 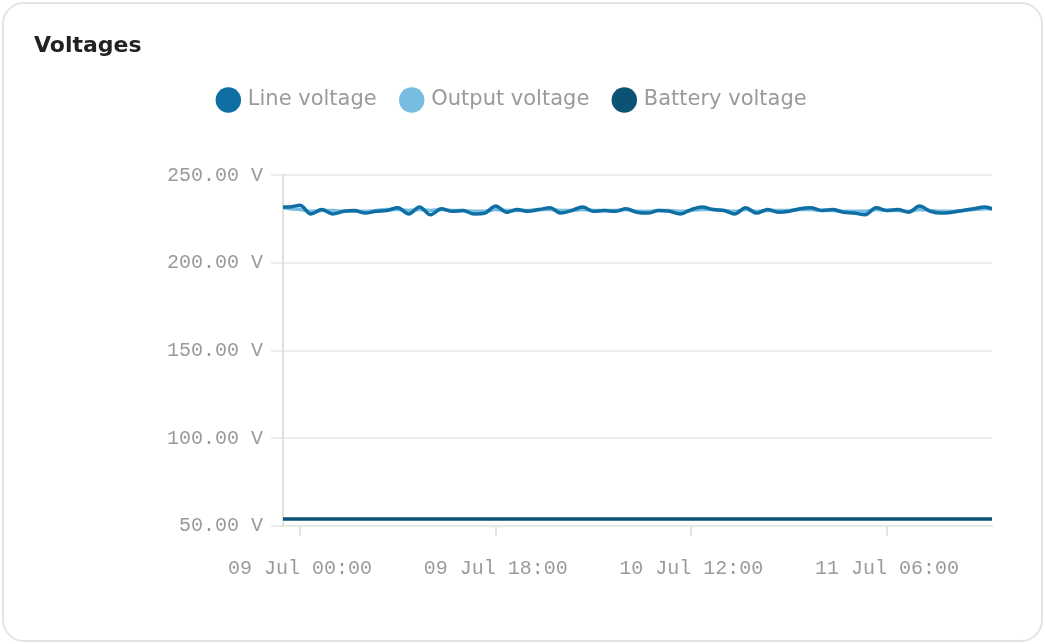 I want to click on y-tick-label: 150.00 V, so click(x=214, y=350).